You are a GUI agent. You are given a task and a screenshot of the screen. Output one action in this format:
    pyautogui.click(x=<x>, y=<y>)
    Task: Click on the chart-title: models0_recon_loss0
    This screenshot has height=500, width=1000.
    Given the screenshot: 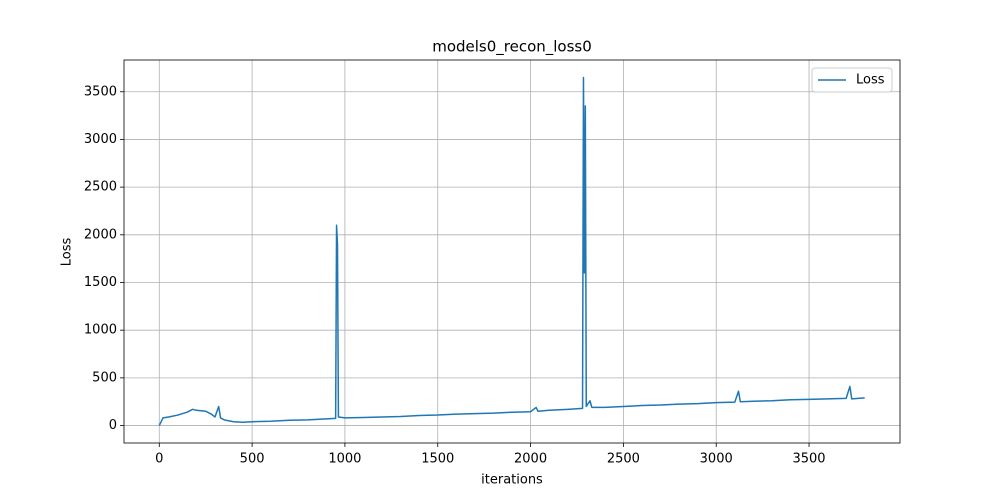 What is the action you would take?
    pyautogui.click(x=512, y=47)
    